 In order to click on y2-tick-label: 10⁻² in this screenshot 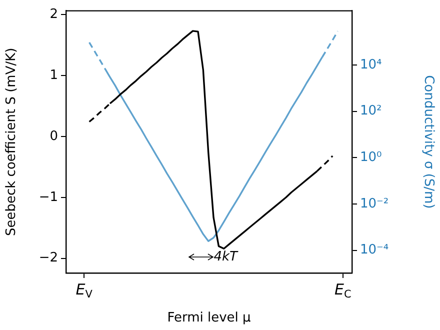, I will do `click(374, 204)`.